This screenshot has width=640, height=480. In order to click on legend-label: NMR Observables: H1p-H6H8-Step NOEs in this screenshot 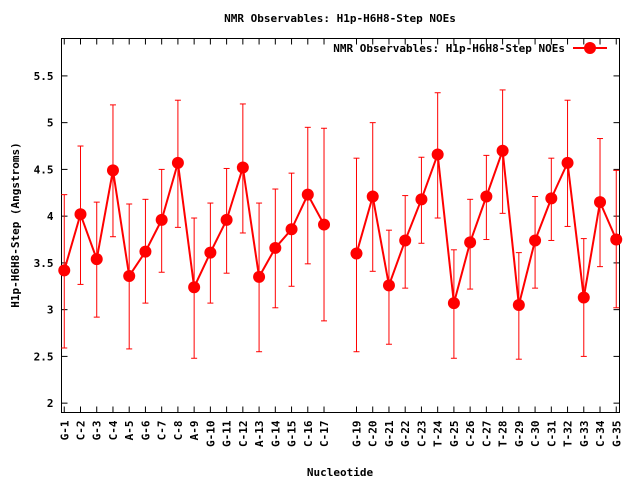, I will do `click(449, 48)`.